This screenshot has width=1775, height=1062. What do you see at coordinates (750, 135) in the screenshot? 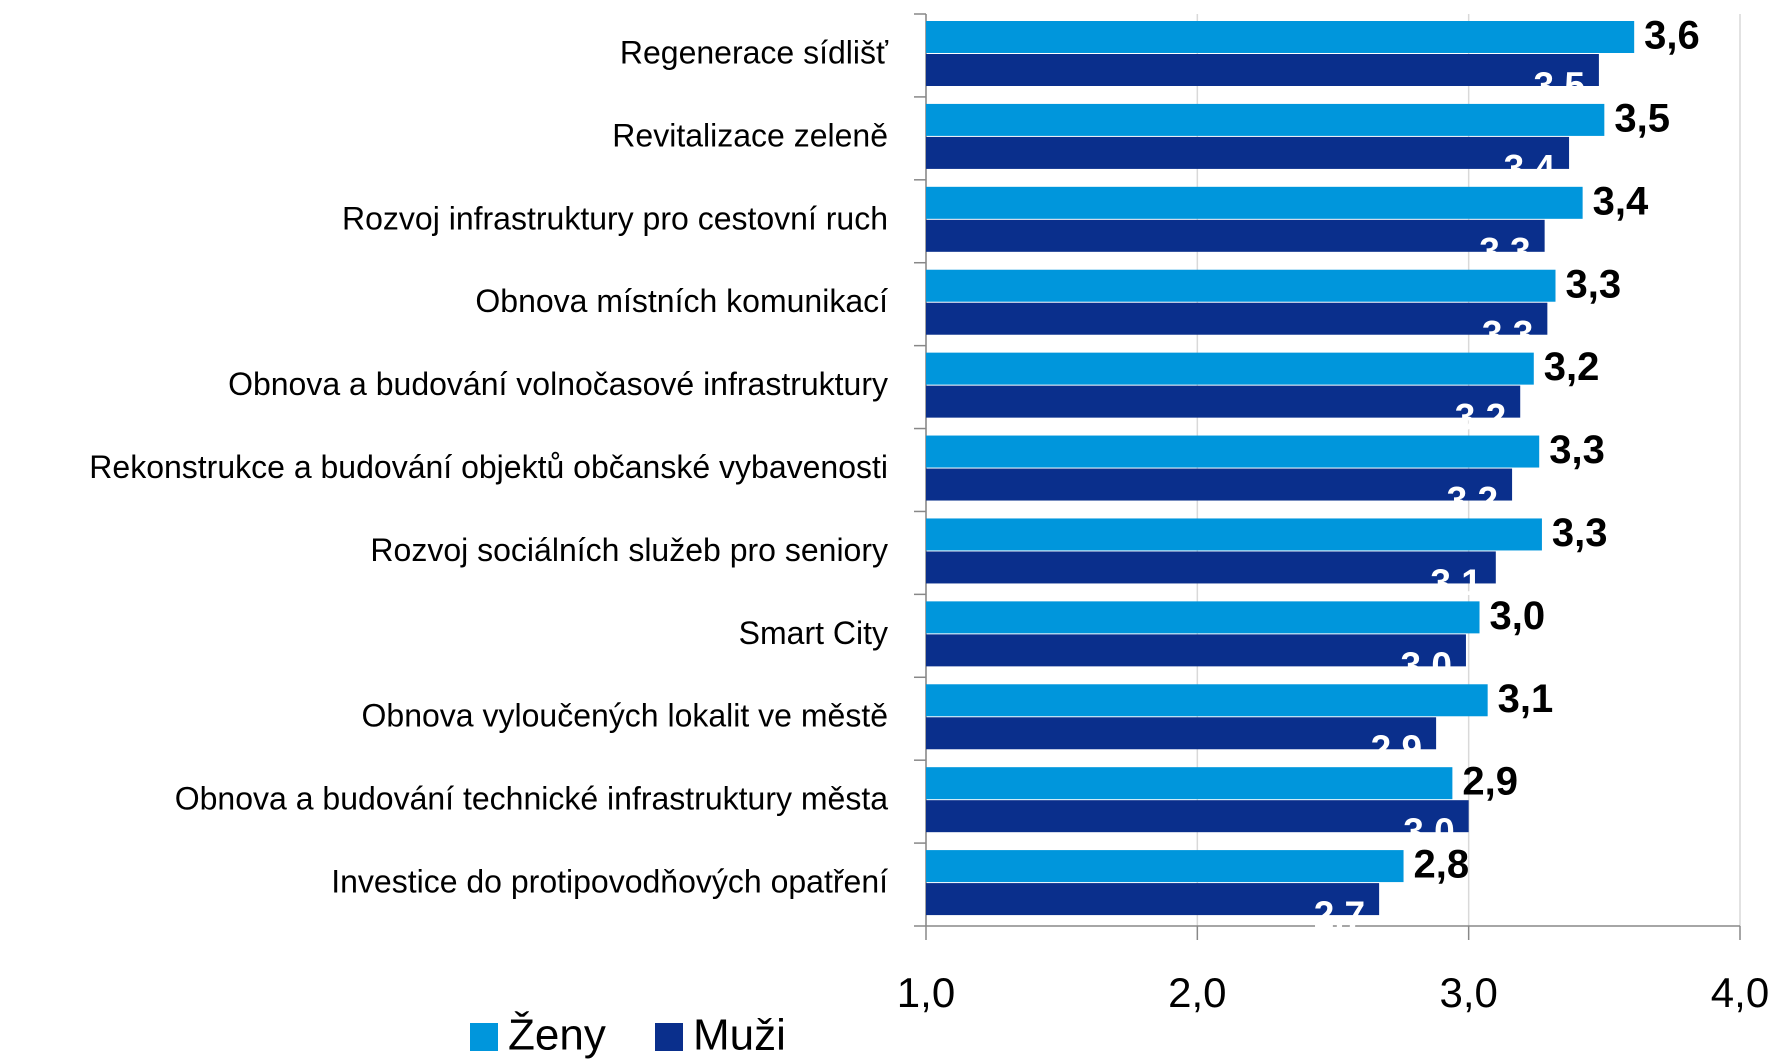
I see `category-label: Revitalizace zeleně` at bounding box center [750, 135].